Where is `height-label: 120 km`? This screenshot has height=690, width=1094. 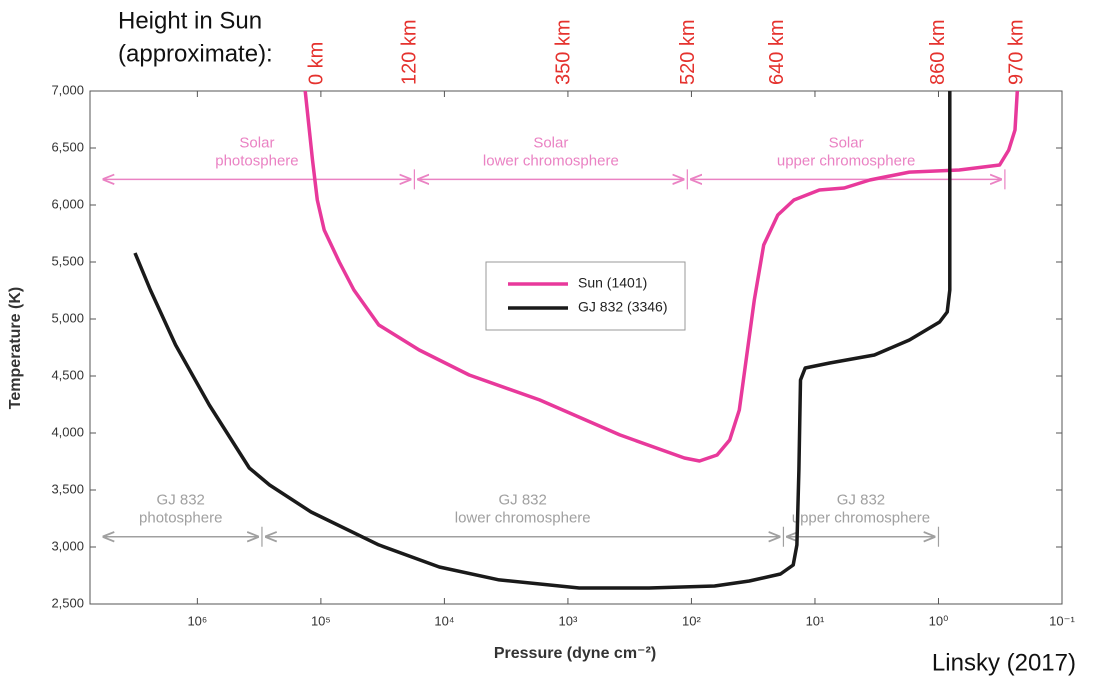
height-label: 120 km is located at coordinates (409, 52).